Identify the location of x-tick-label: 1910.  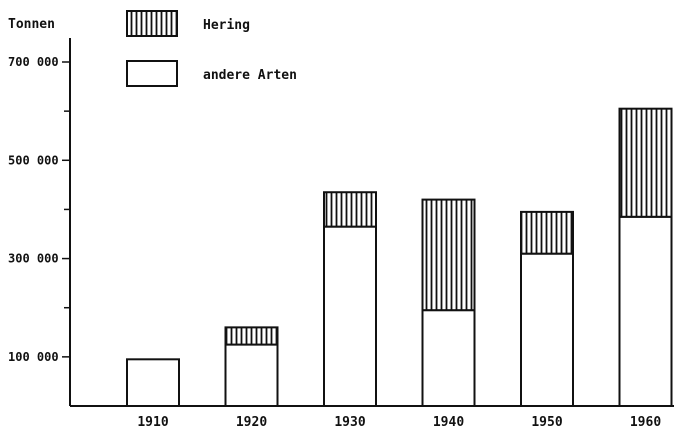
(152, 422).